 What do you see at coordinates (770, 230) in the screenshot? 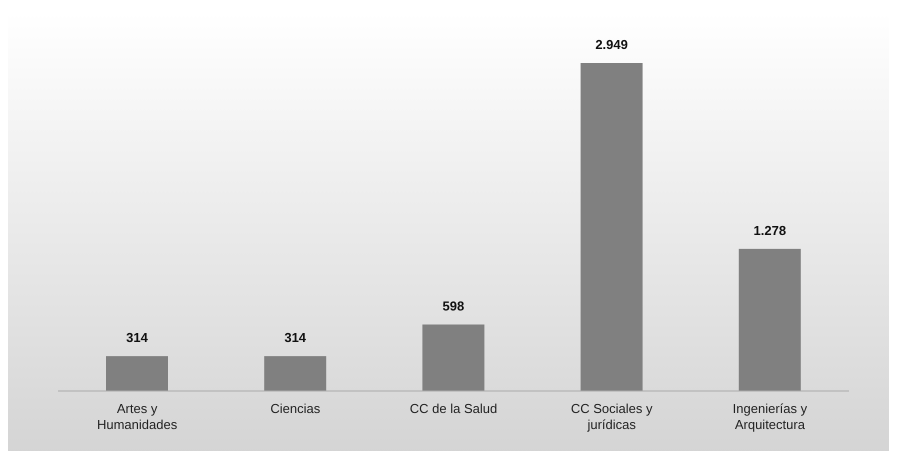
I see `data-label: 1.278` at bounding box center [770, 230].